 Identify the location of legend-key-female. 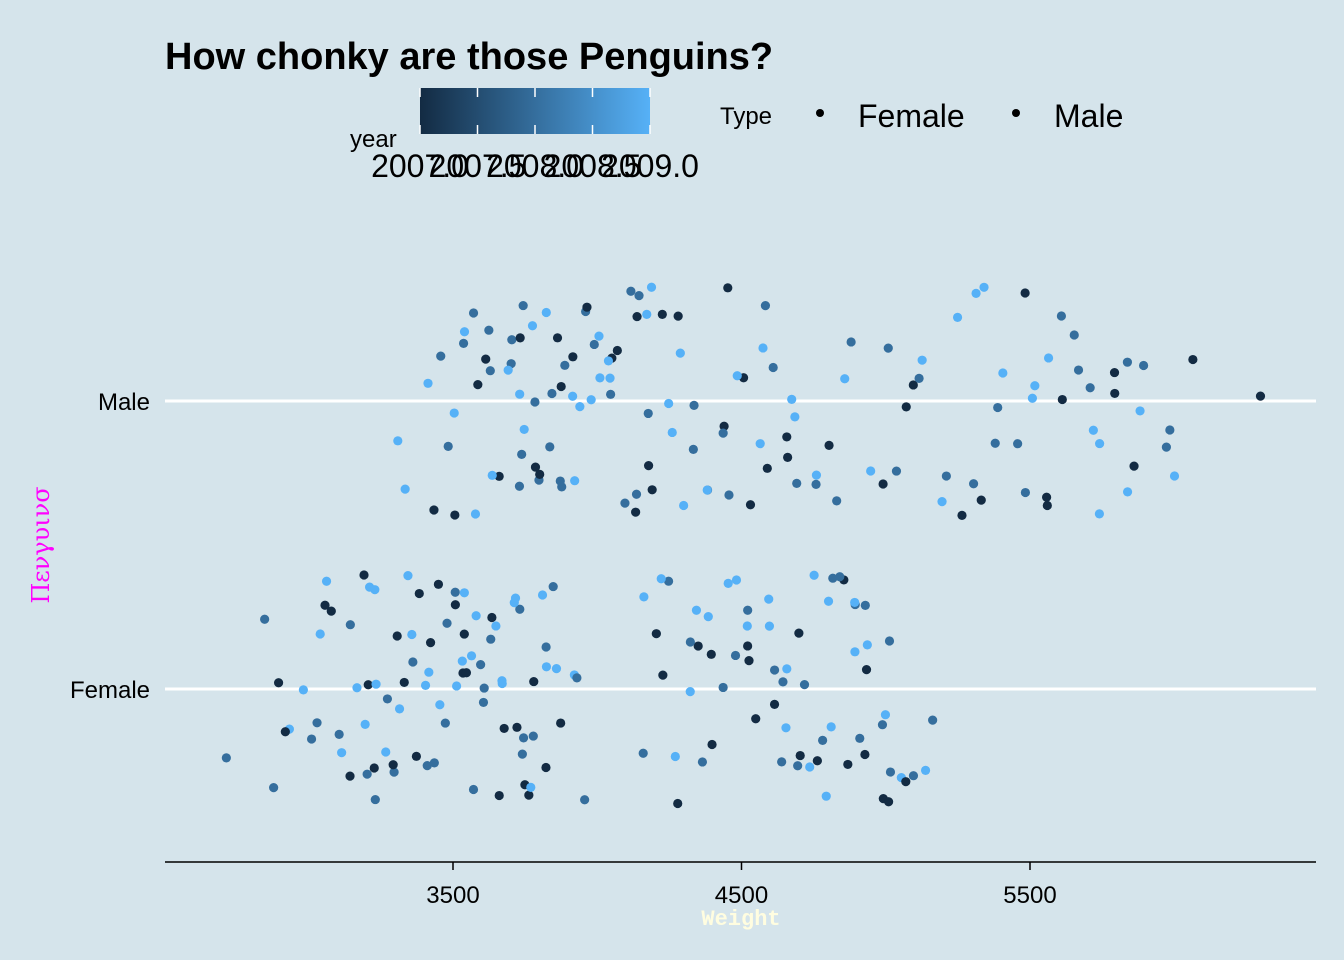
(820, 113).